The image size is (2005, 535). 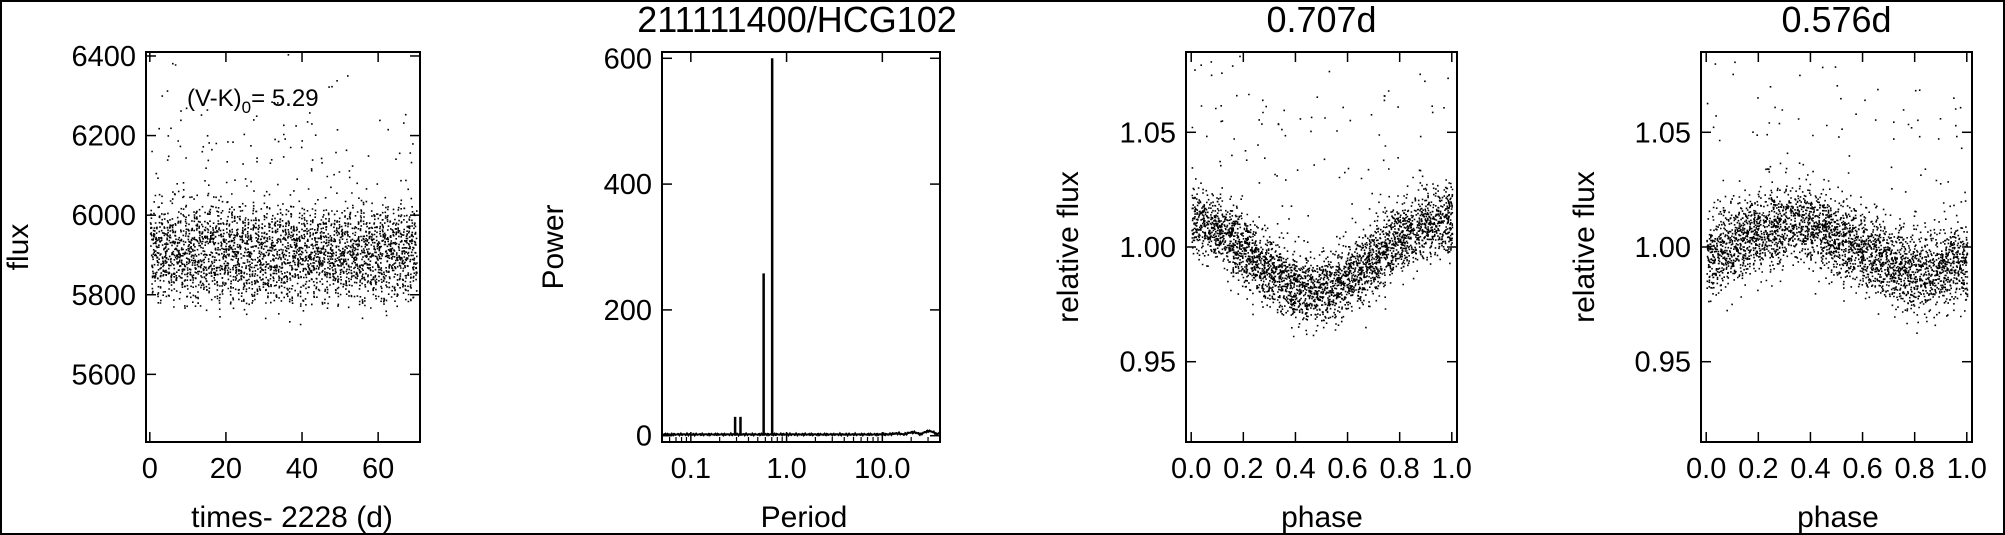 What do you see at coordinates (378, 469) in the screenshot?
I see `x-tick-label-0-3: 60` at bounding box center [378, 469].